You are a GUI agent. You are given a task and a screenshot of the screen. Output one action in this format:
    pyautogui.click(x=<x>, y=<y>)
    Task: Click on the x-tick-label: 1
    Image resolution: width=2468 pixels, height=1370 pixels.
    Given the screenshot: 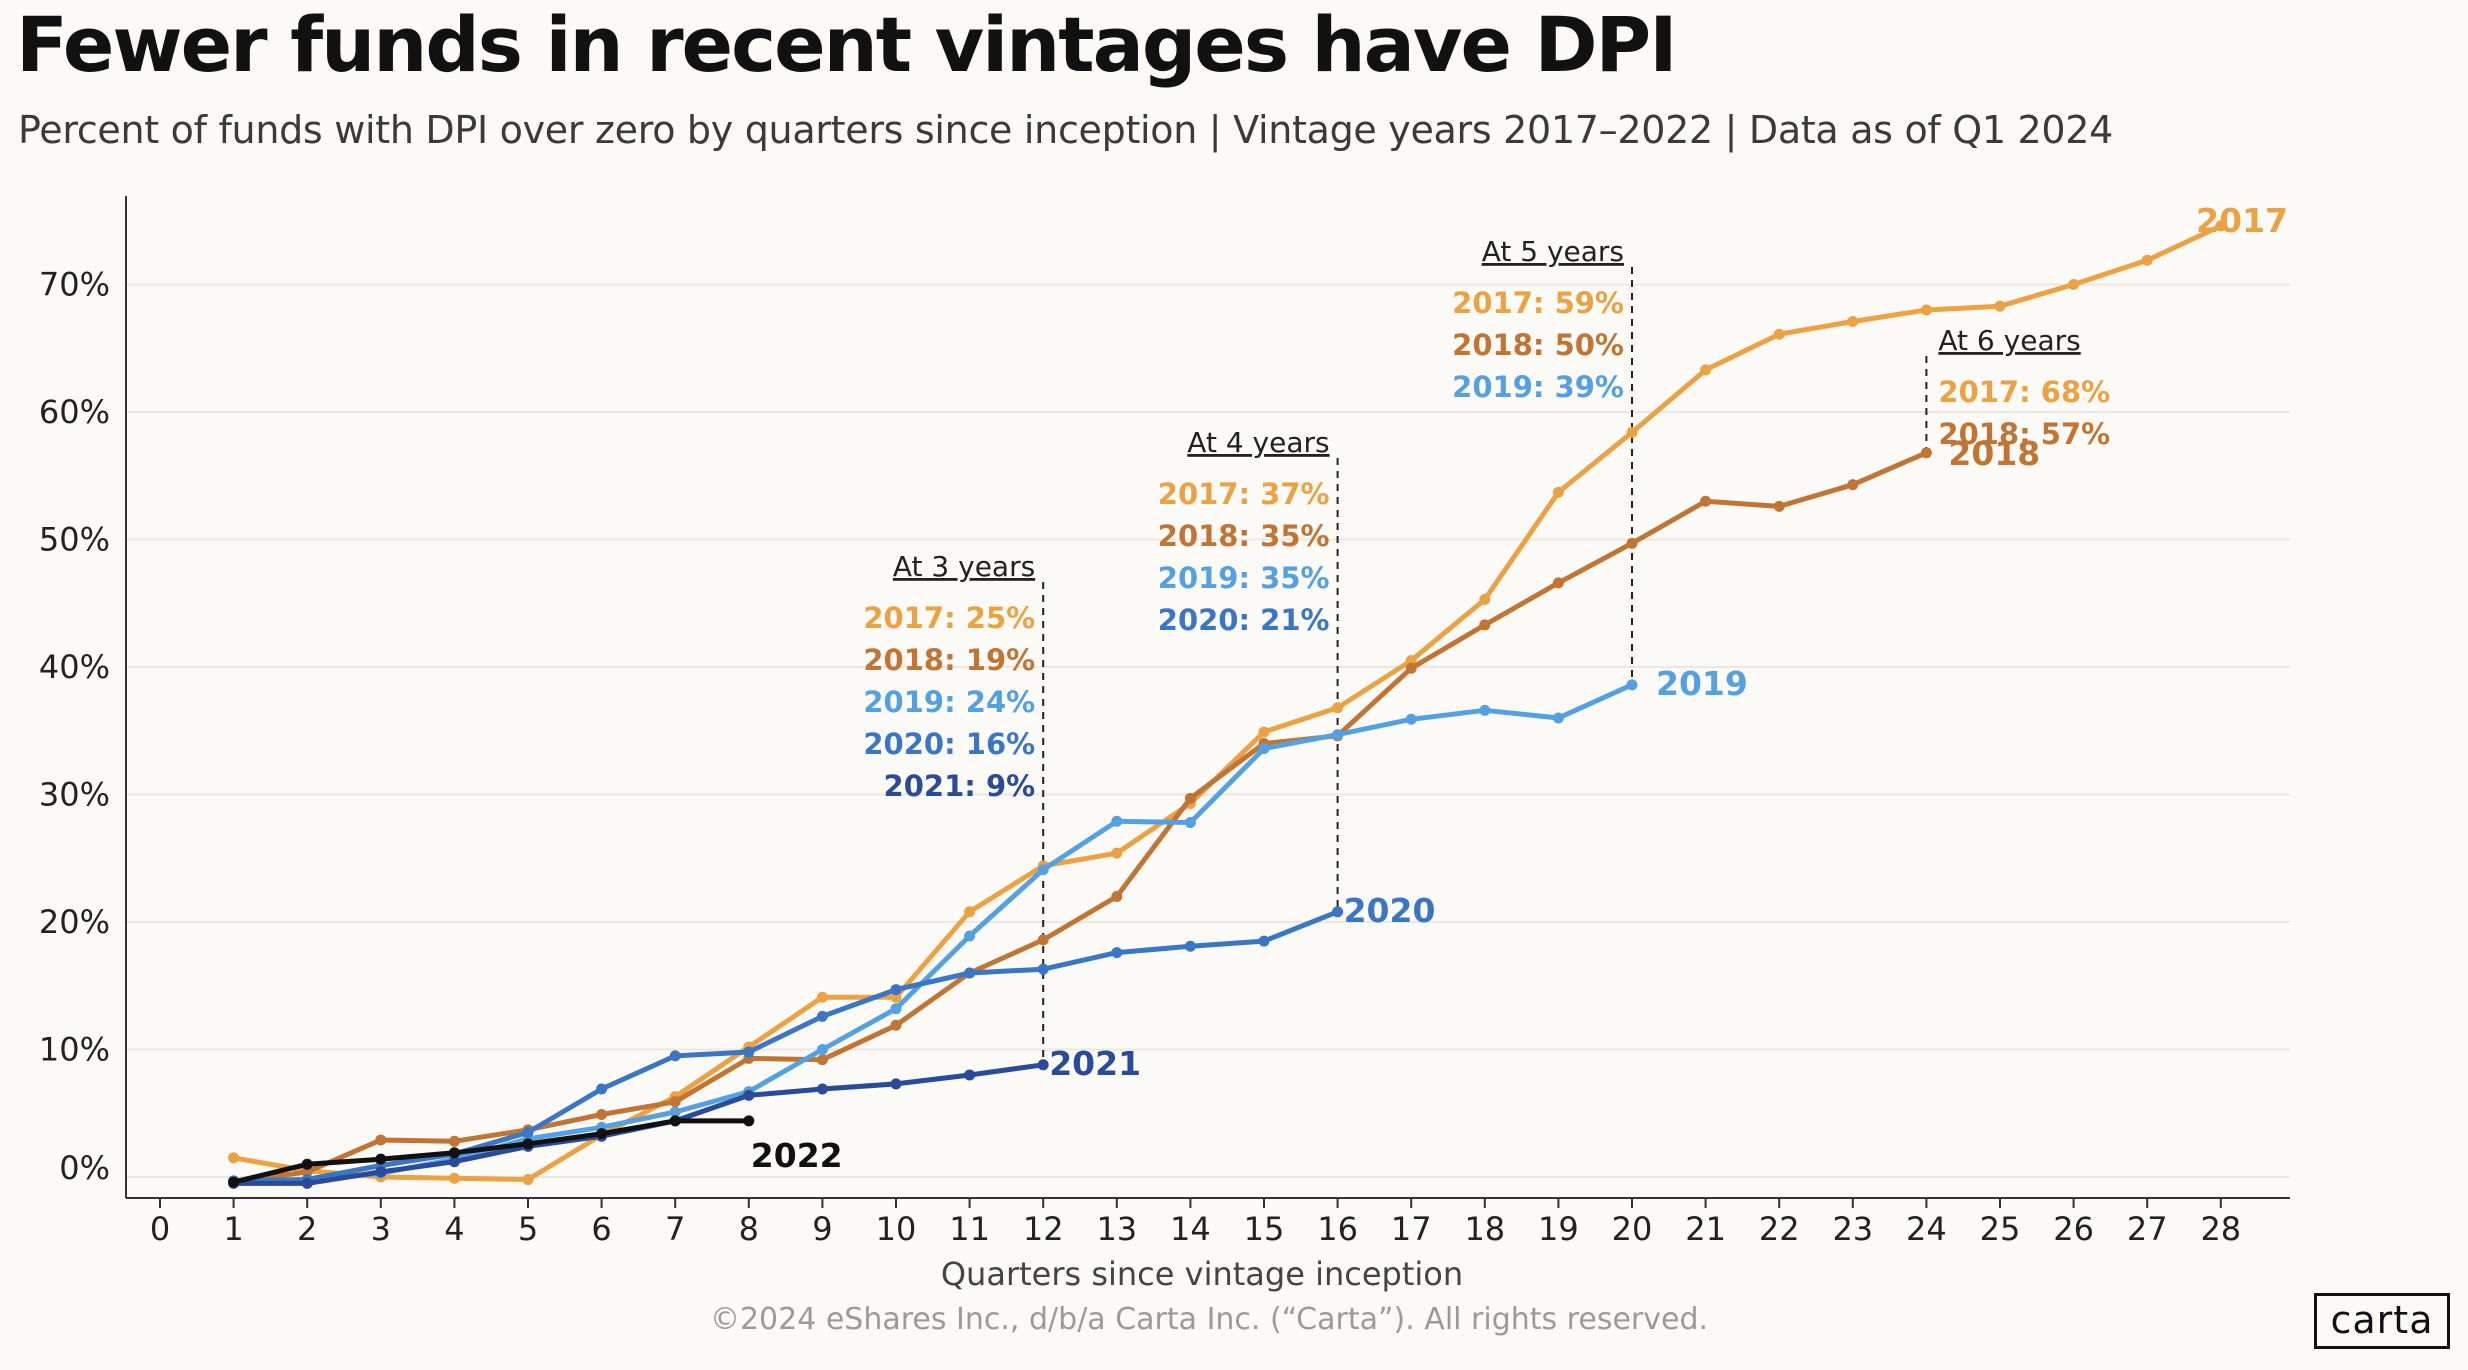 What is the action you would take?
    pyautogui.click(x=233, y=1229)
    